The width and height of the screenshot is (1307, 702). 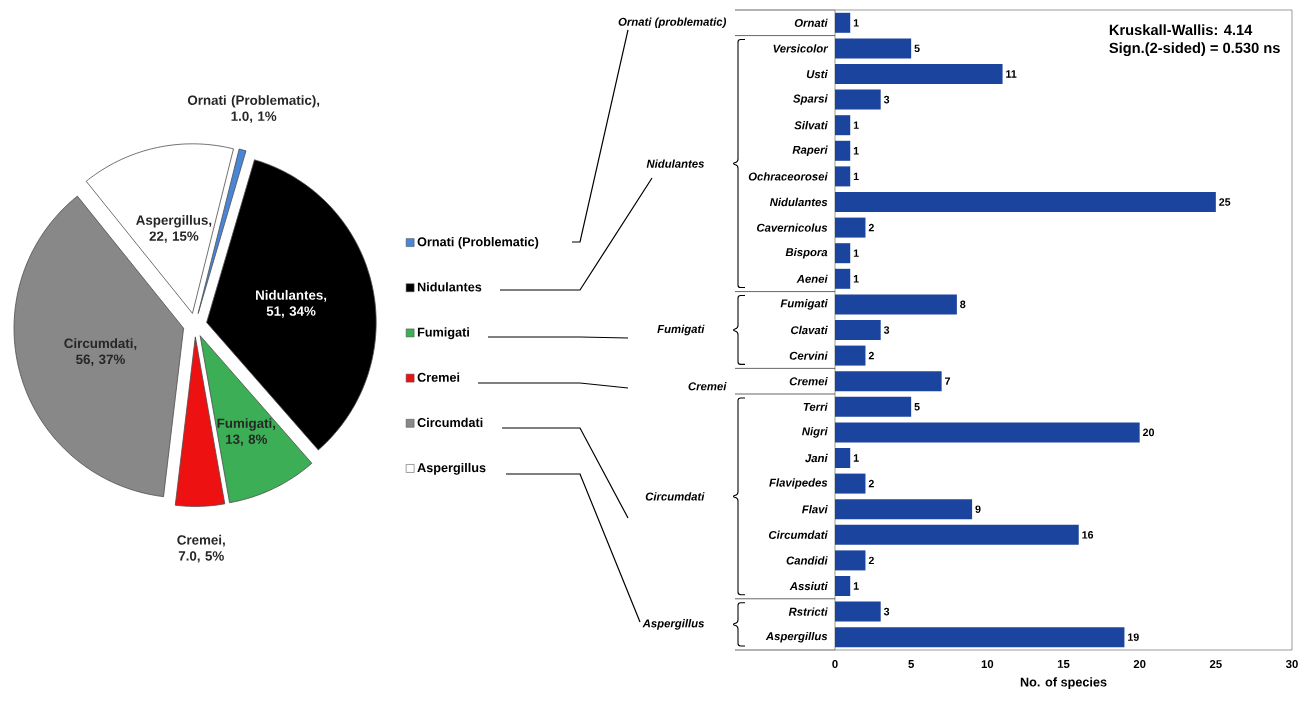 What do you see at coordinates (835, 664) in the screenshot?
I see `x-tick-label: 0` at bounding box center [835, 664].